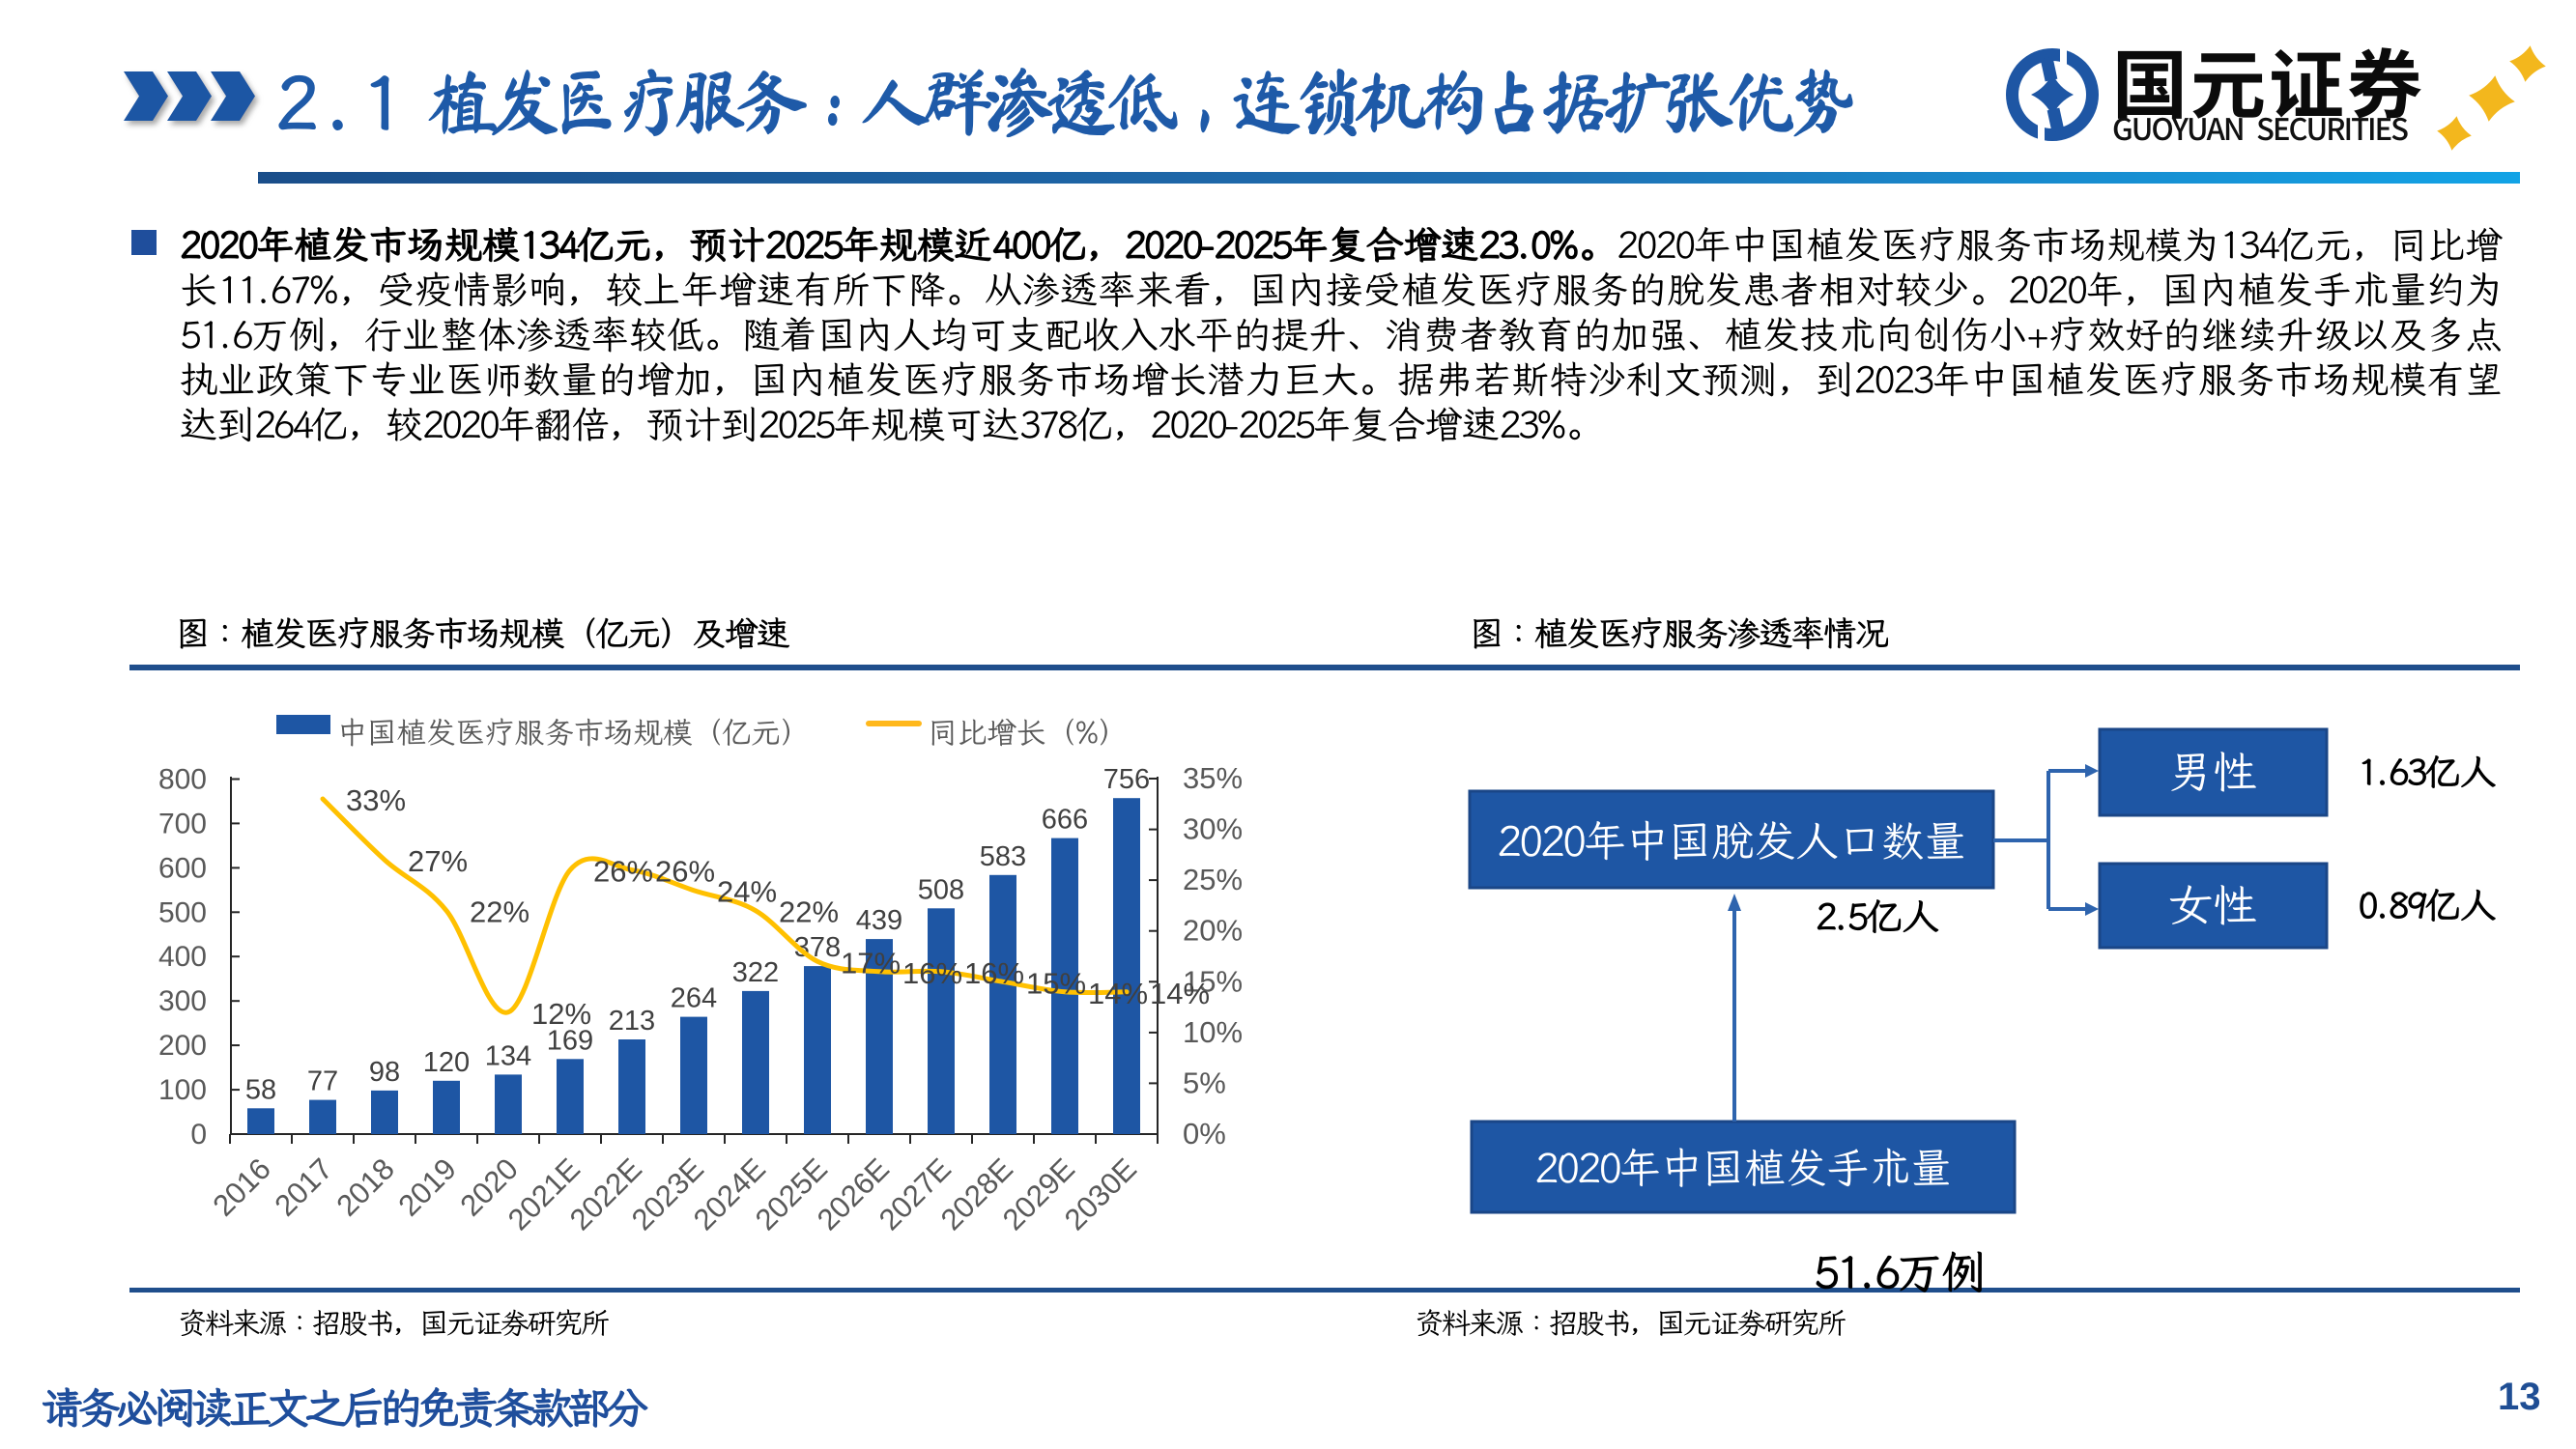 This screenshot has height=1449, width=2576. What do you see at coordinates (1213, 778) in the screenshot?
I see `svg-text: 35%` at bounding box center [1213, 778].